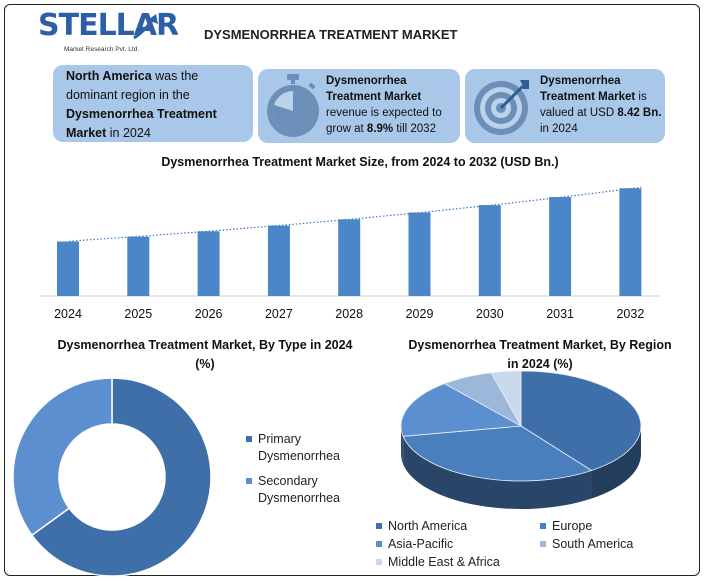  I want to click on x-tick-label: 2027, so click(279, 314).